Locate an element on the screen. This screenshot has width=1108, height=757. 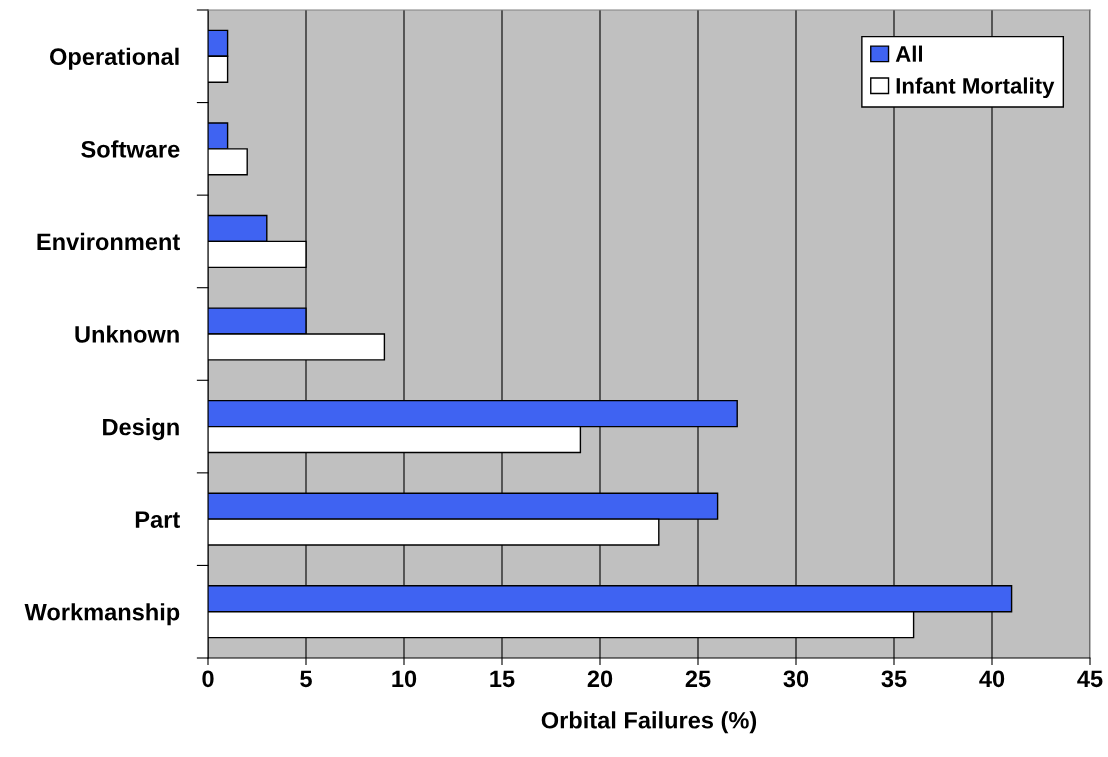
y-tick-label: Design is located at coordinates (141, 429).